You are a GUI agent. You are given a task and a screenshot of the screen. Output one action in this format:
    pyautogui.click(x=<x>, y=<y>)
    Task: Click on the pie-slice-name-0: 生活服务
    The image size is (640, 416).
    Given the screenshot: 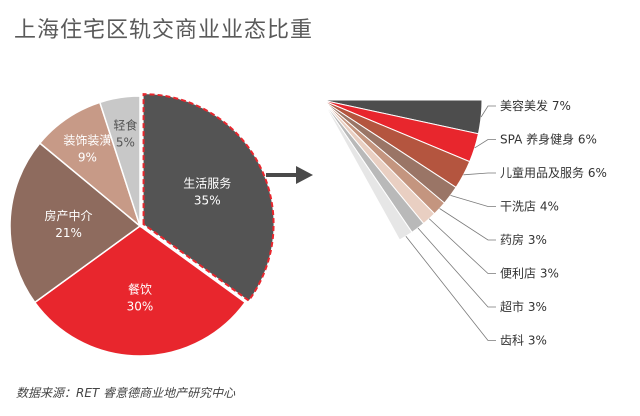 What is the action you would take?
    pyautogui.click(x=207, y=183)
    